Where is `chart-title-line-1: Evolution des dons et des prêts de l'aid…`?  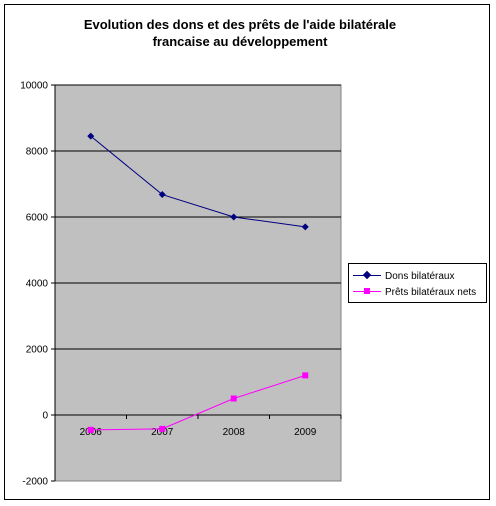 chart-title-line-1: Evolution des dons et des prêts de l'aid… is located at coordinates (240, 24).